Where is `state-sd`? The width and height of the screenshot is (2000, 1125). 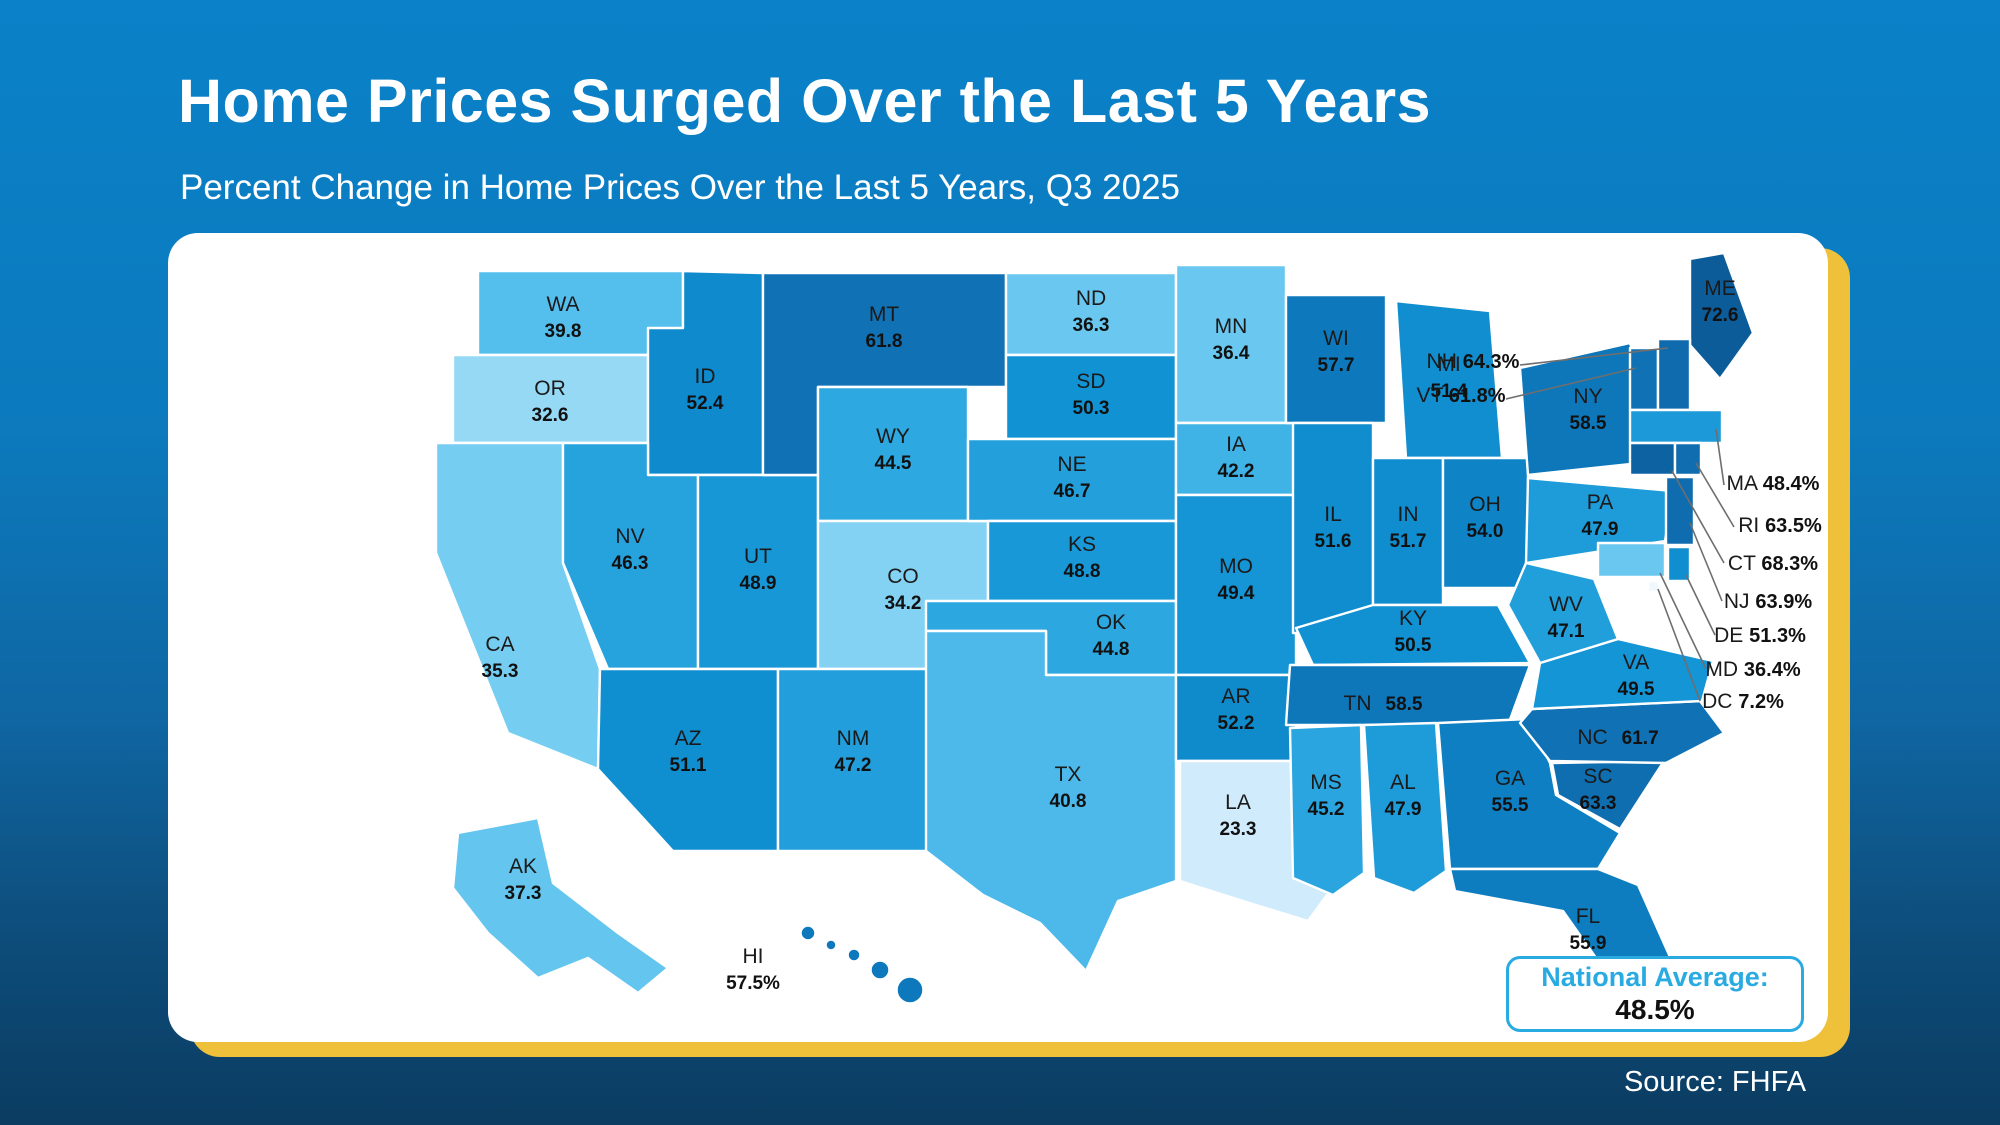
state-sd is located at coordinates (1091, 397).